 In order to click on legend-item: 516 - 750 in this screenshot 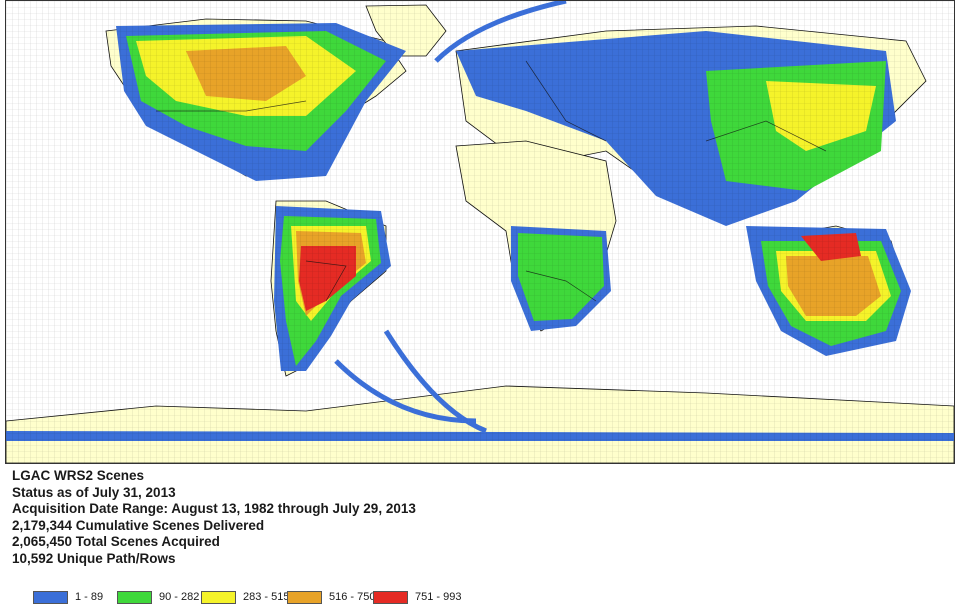, I will do `click(331, 597)`.